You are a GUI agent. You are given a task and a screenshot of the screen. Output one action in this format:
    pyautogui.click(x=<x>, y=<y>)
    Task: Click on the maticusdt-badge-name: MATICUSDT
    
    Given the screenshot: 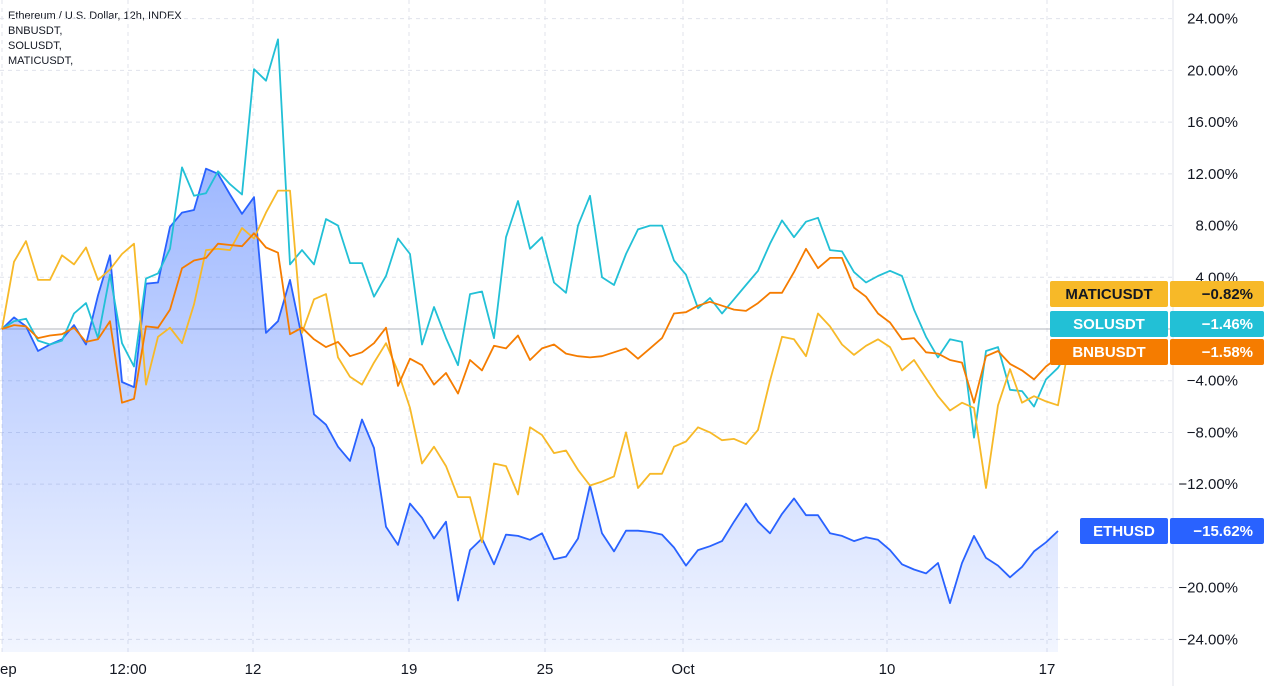 What is the action you would take?
    pyautogui.click(x=1108, y=294)
    